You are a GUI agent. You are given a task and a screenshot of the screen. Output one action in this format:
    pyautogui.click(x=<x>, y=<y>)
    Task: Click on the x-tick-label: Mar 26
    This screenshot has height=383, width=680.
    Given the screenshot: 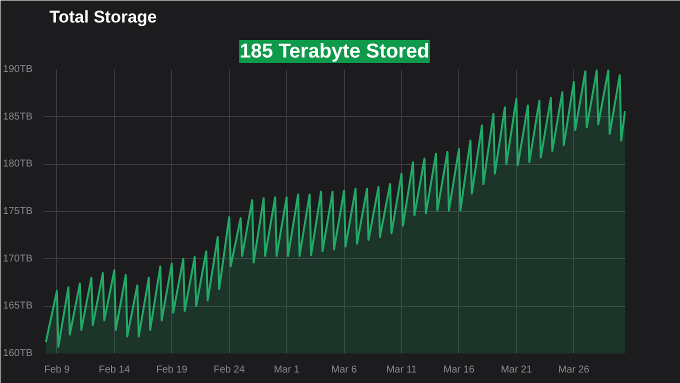 What is the action you would take?
    pyautogui.click(x=574, y=370)
    